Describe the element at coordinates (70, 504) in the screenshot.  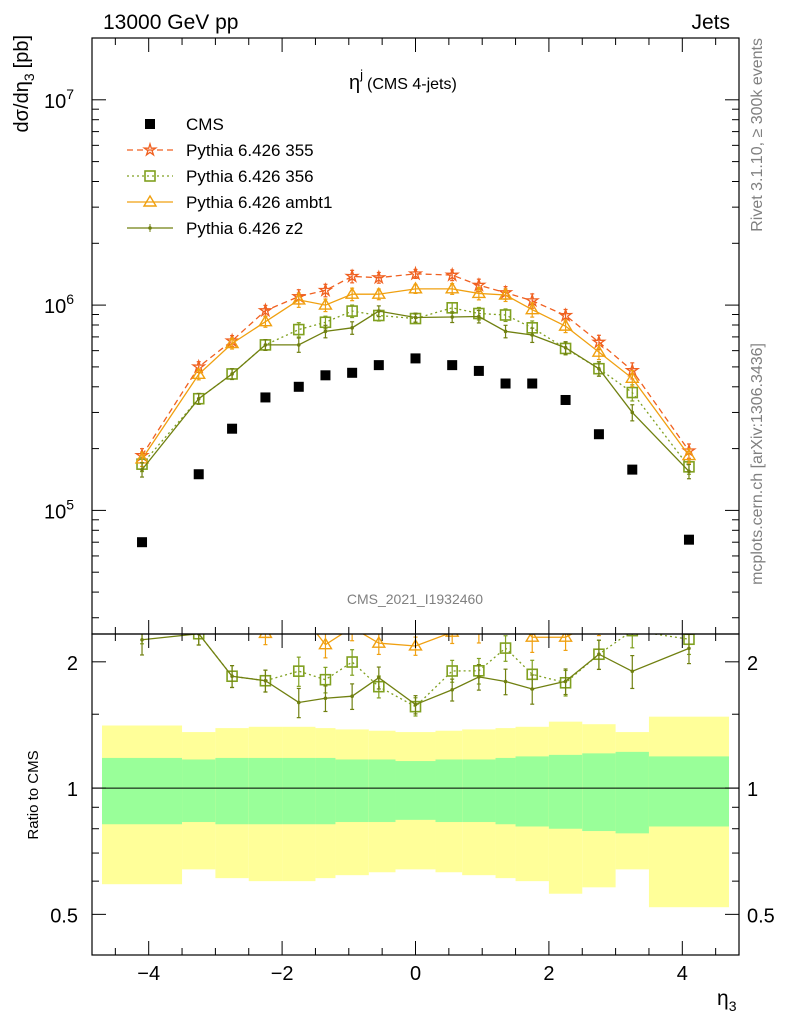
I see `y-tick-label-exponent: 5` at that location.